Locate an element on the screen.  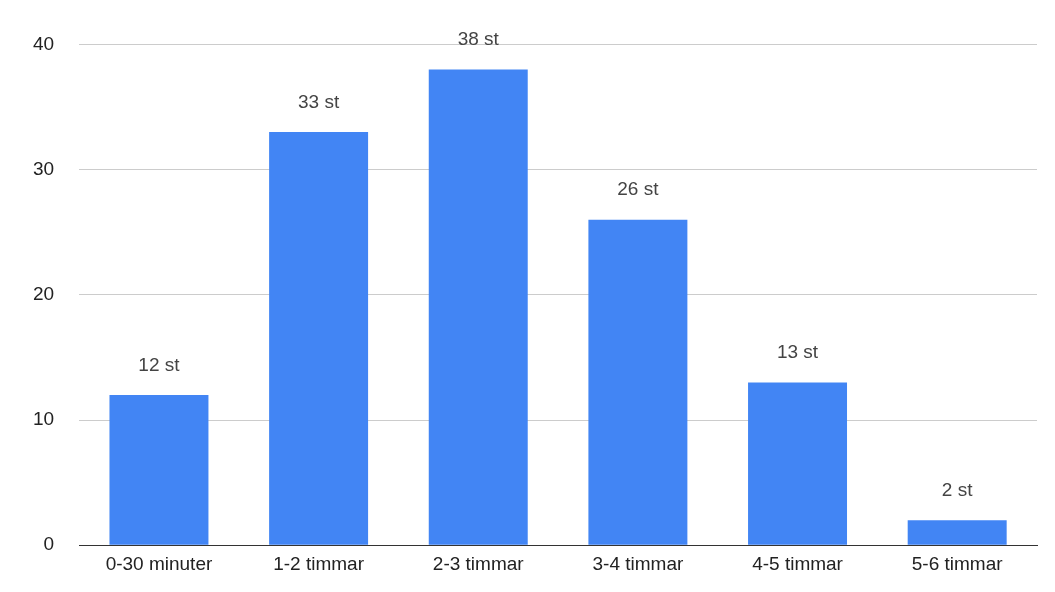
y-tick-label: 40 is located at coordinates (43, 43).